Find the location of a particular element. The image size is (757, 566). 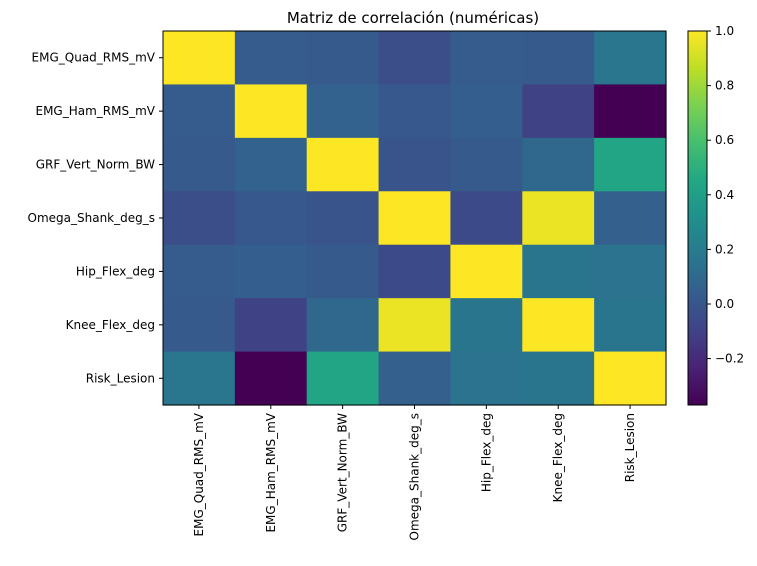

colorbar-tick-label: 0.8 is located at coordinates (724, 86).